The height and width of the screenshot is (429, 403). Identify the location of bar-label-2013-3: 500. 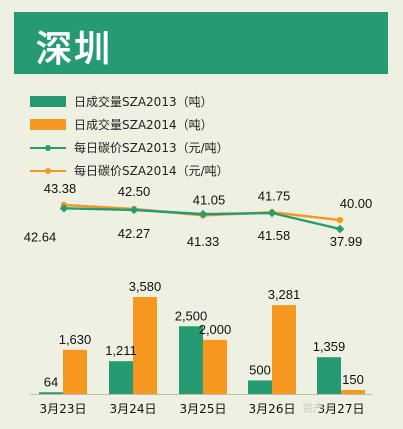
(260, 369).